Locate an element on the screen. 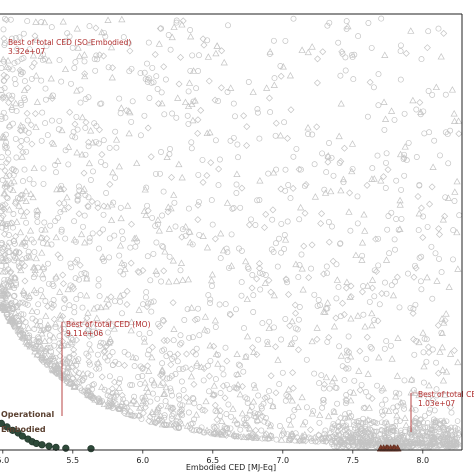 The width and height of the screenshot is (474, 474). legend-entry: Operational is located at coordinates (27, 414).